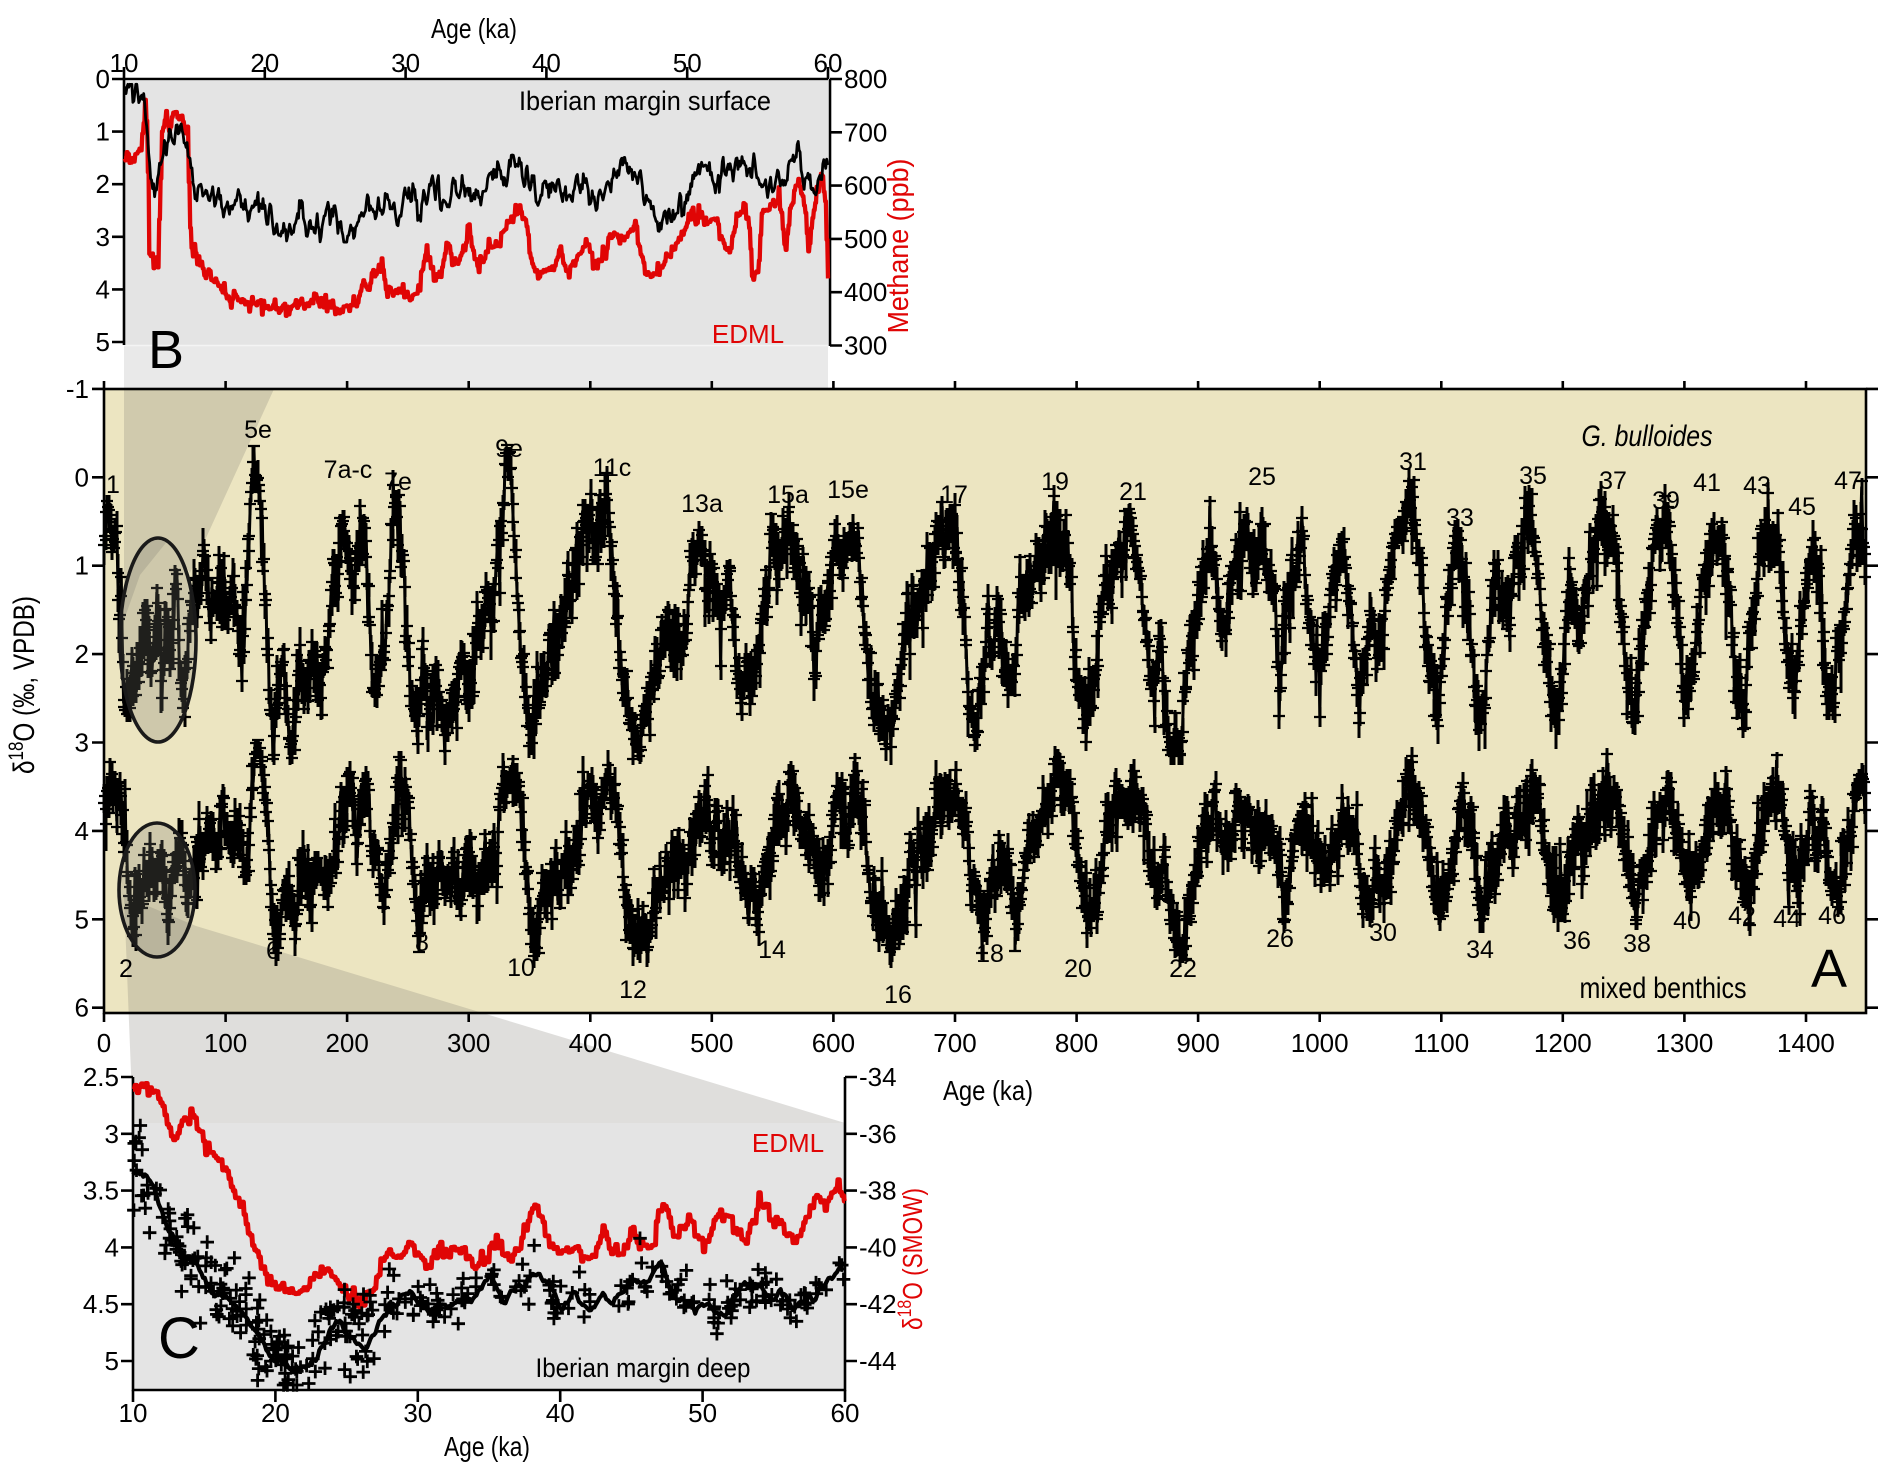 The image size is (1892, 1478). What do you see at coordinates (1183, 969) in the screenshot?
I see `svg-text: 22` at bounding box center [1183, 969].